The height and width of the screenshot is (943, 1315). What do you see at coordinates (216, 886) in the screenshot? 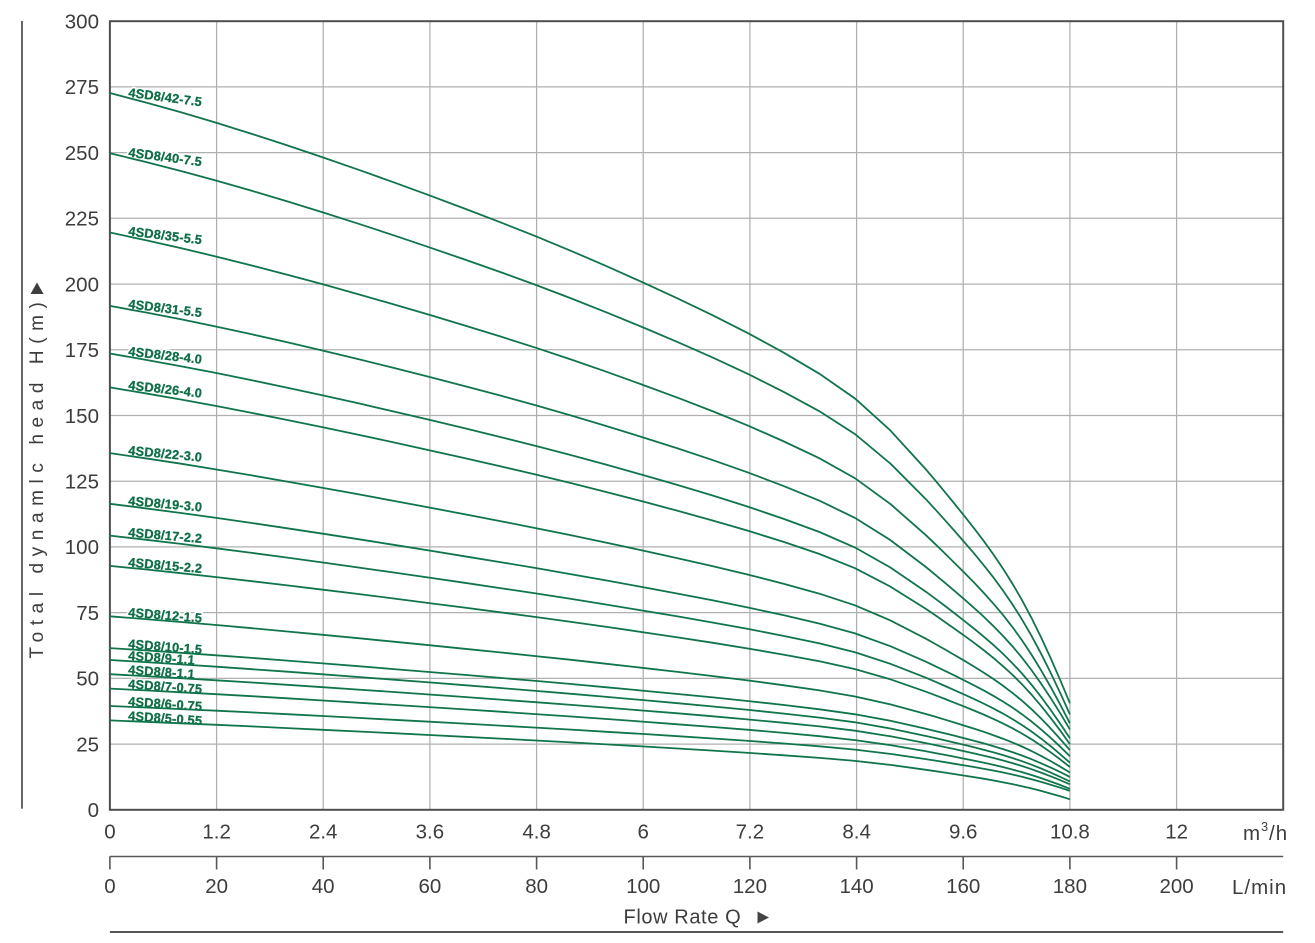
I see `svg-text: 20` at bounding box center [216, 886].